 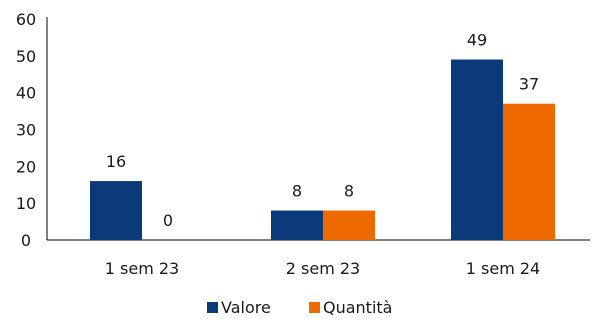 I want to click on bar-quantità-3, so click(x=529, y=171).